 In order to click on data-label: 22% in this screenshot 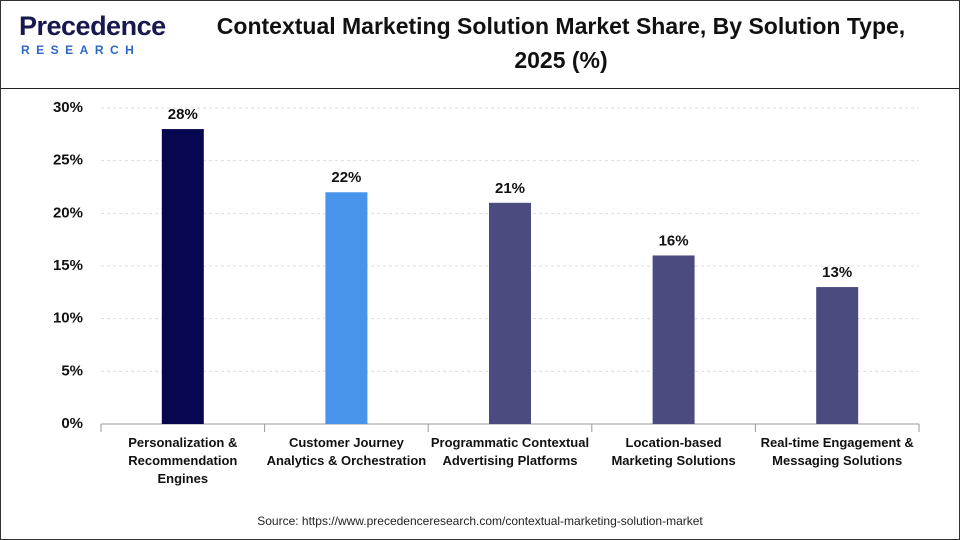, I will do `click(346, 177)`.